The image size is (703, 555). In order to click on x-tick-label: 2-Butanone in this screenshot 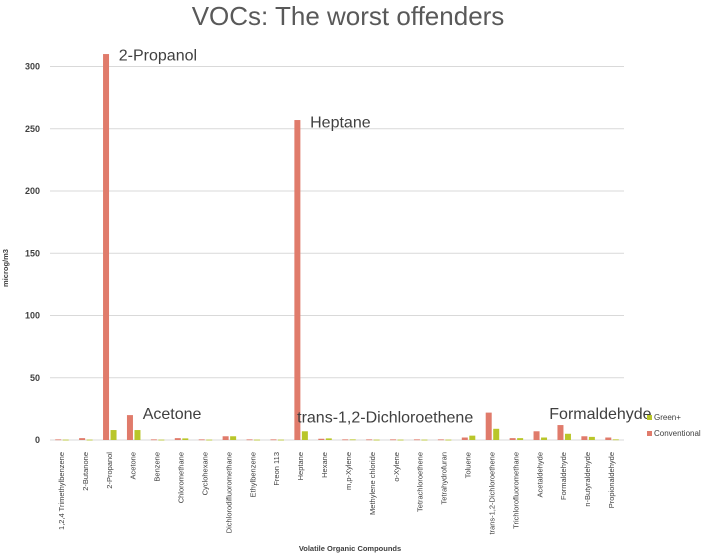, I will do `click(85, 471)`.